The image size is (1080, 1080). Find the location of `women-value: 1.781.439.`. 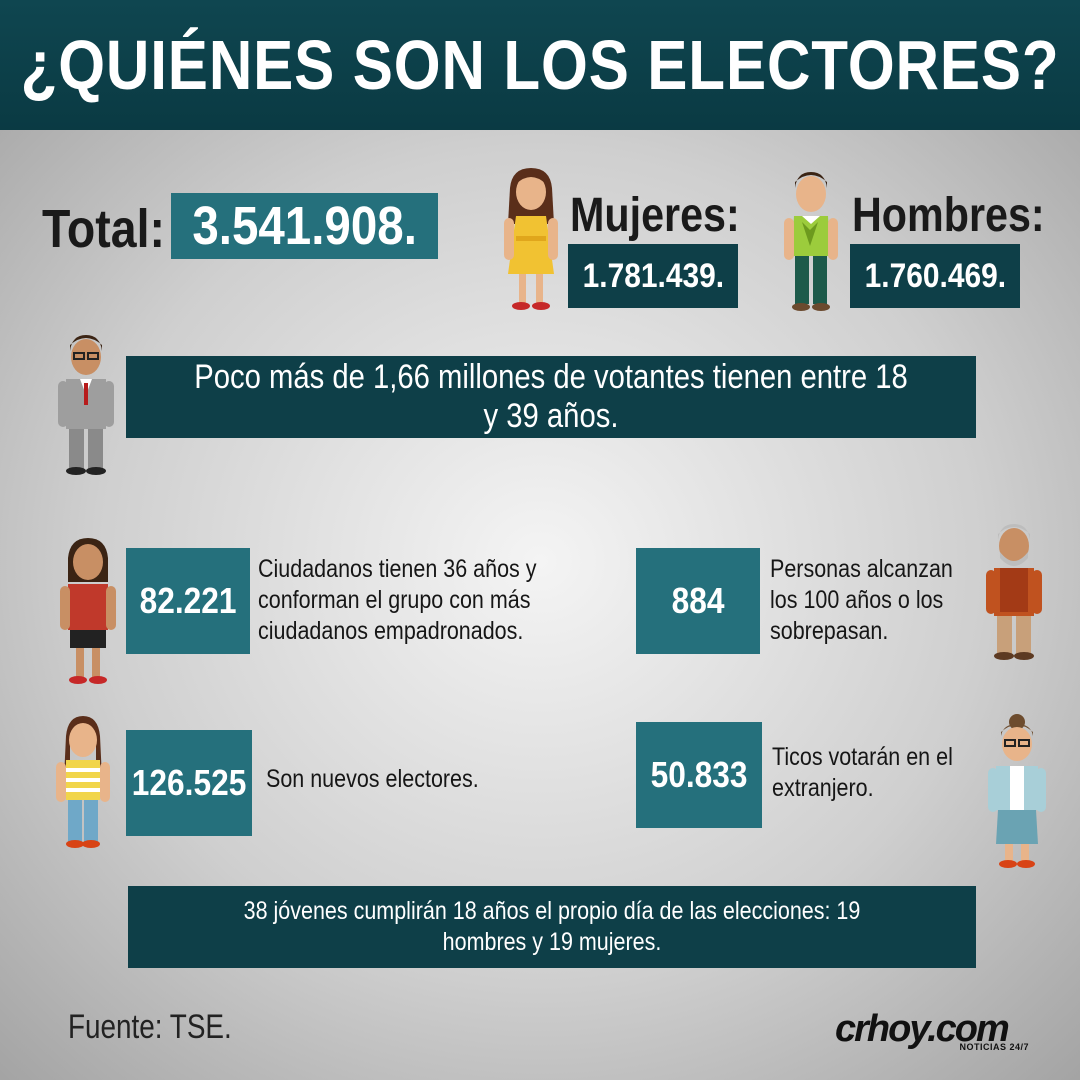

women-value: 1.781.439. is located at coordinates (653, 276).